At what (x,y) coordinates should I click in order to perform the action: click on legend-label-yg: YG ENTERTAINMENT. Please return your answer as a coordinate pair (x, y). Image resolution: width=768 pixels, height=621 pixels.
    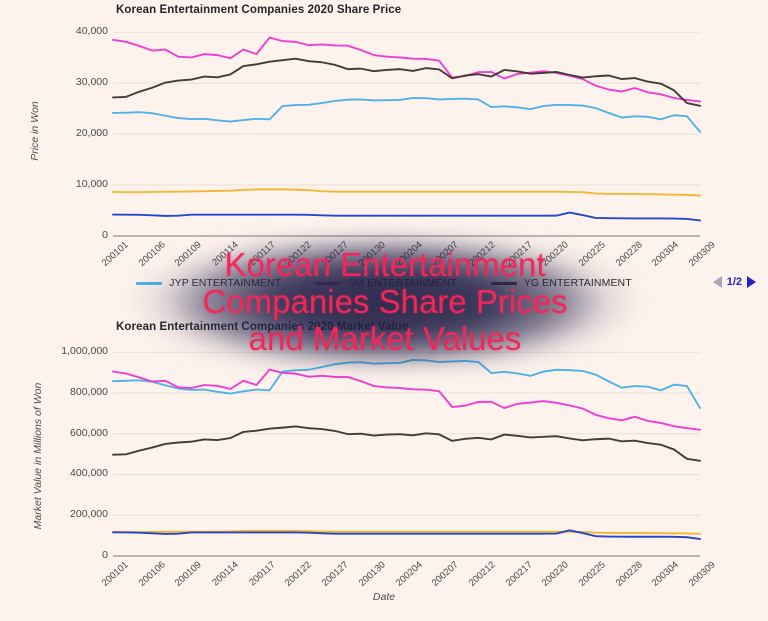
    Looking at the image, I should click on (577, 283).